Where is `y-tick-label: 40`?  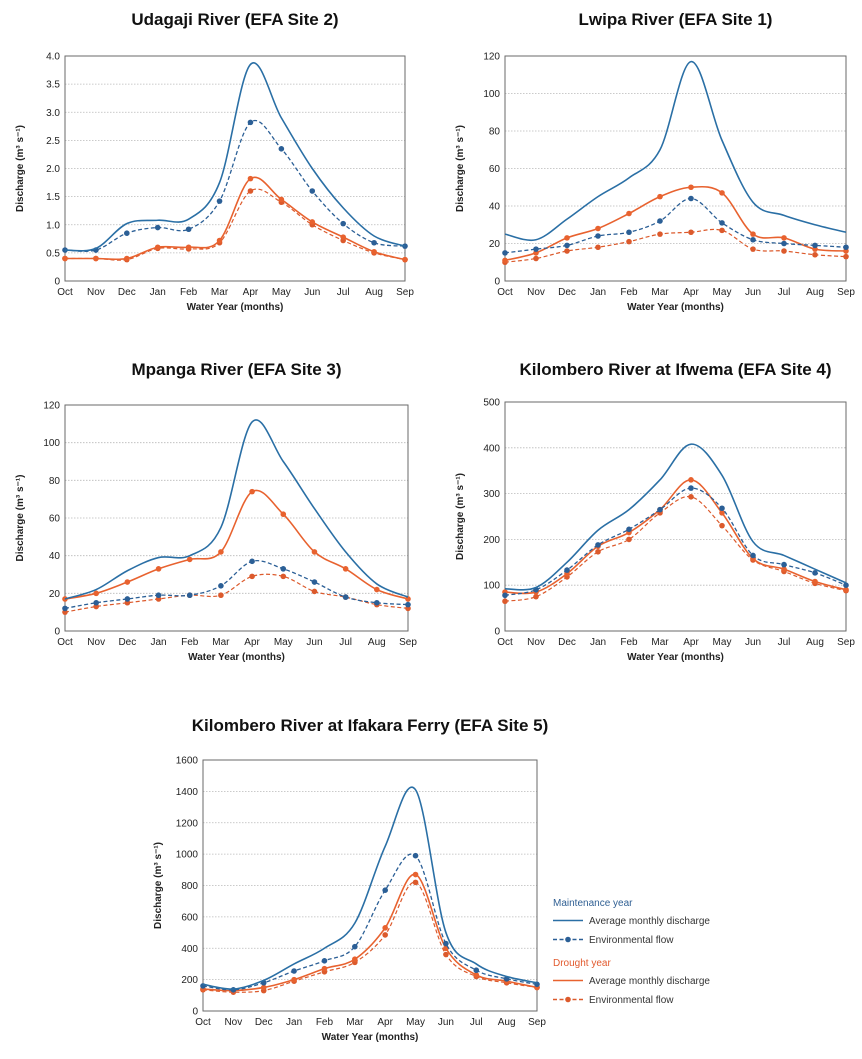 y-tick-label: 40 is located at coordinates (55, 556).